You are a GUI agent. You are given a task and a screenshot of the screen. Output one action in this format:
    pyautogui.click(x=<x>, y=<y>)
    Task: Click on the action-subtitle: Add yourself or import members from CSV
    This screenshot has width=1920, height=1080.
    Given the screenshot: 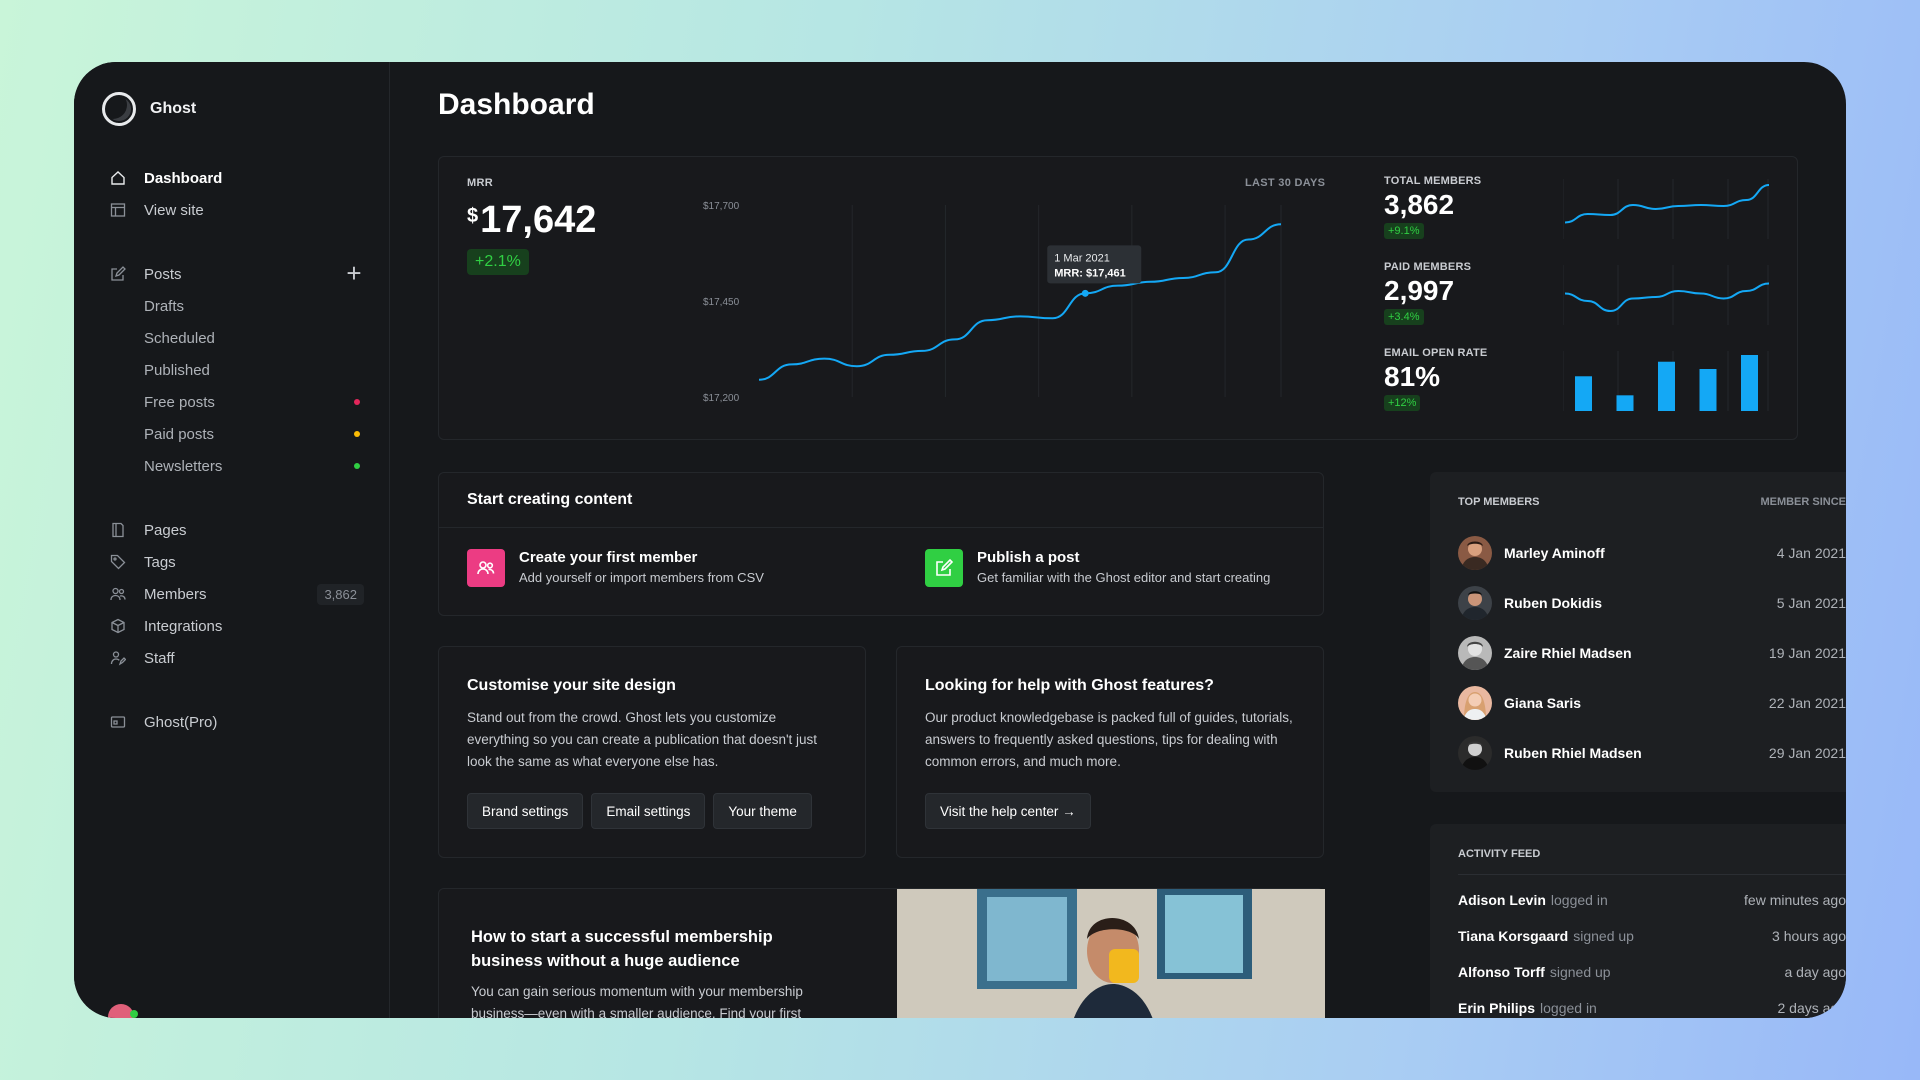 What is the action you would take?
    pyautogui.click(x=641, y=577)
    